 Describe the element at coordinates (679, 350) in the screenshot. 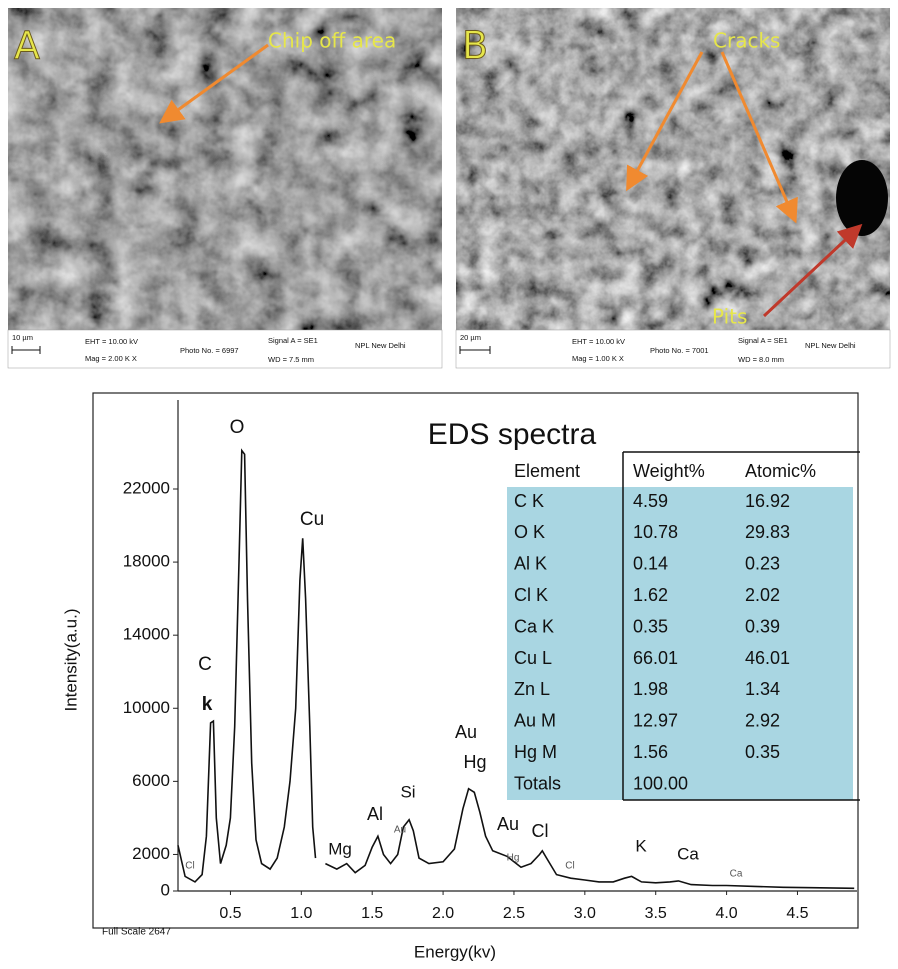

I see `info-text: Photo No. = 7001` at that location.